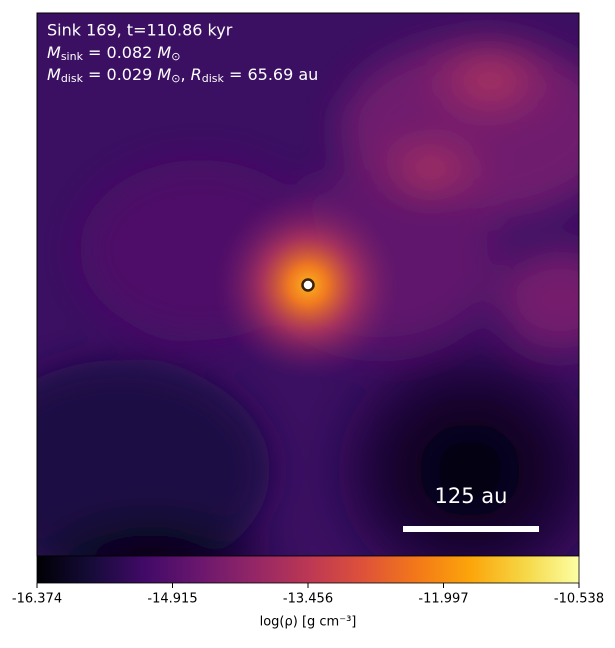  I want to click on colorbar, so click(308, 569).